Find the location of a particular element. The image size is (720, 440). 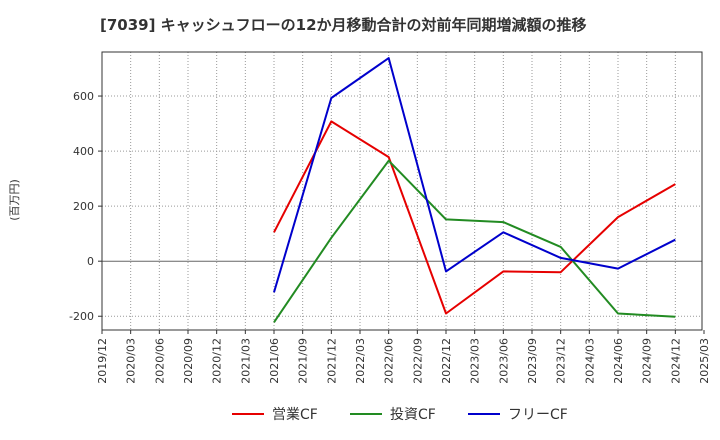

x-tick-label: 2022/03 is located at coordinates (360, 361).